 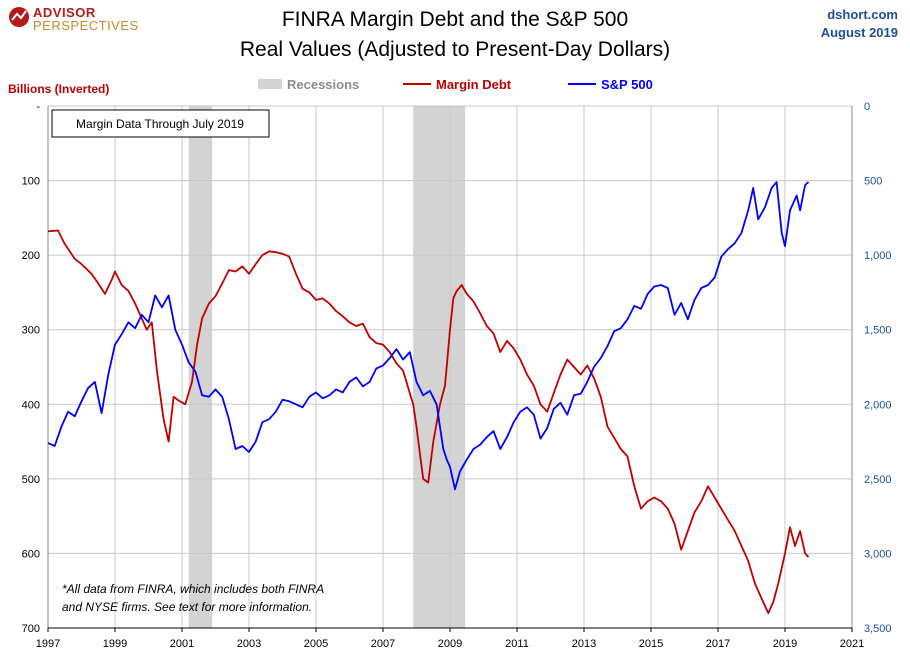 I want to click on right-axis-tick-label: 1,000, so click(x=878, y=256).